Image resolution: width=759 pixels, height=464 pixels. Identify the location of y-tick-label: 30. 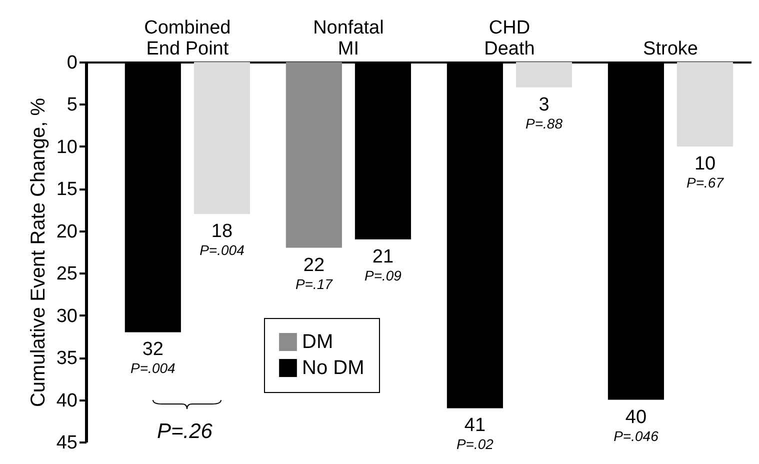
(67, 316).